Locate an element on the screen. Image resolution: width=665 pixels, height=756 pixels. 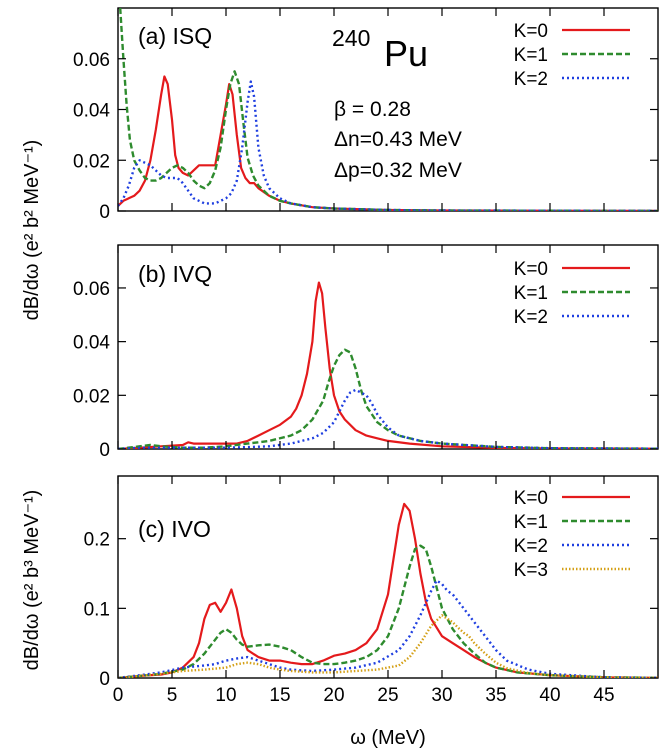
nucleus-symbol: Pu is located at coordinates (406, 53).